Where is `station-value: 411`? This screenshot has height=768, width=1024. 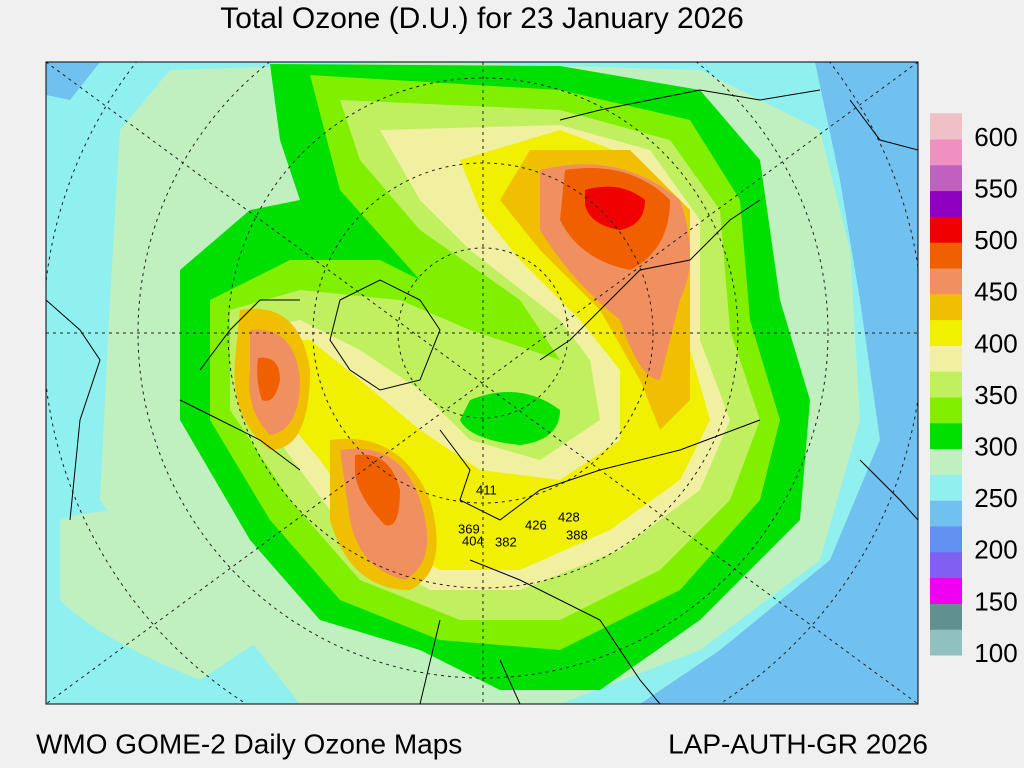 station-value: 411 is located at coordinates (486, 489).